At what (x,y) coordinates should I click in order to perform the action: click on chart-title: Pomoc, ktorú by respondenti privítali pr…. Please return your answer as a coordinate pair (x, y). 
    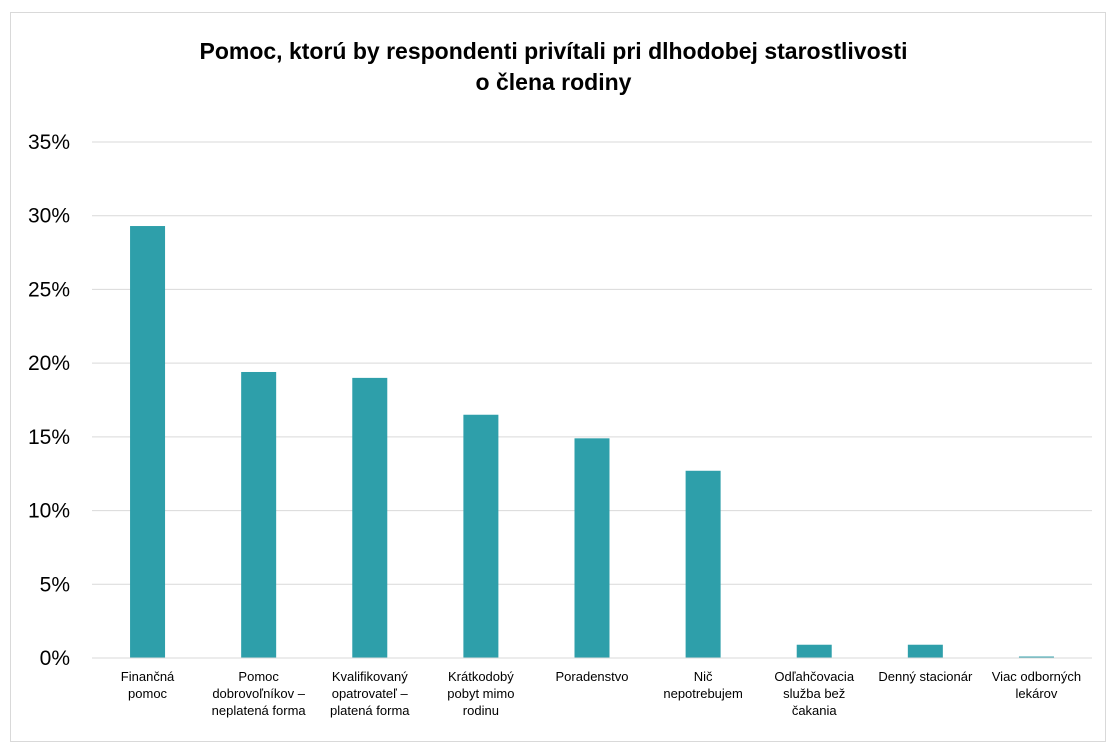
    Looking at the image, I should click on (553, 67).